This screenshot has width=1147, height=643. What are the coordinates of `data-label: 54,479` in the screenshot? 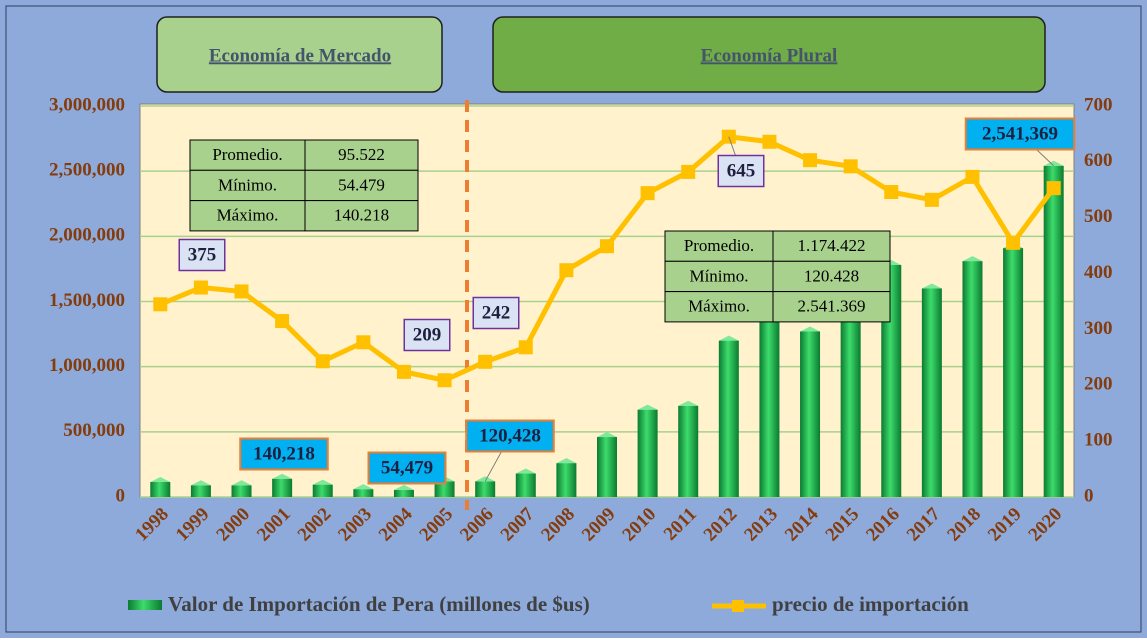 It's located at (407, 467).